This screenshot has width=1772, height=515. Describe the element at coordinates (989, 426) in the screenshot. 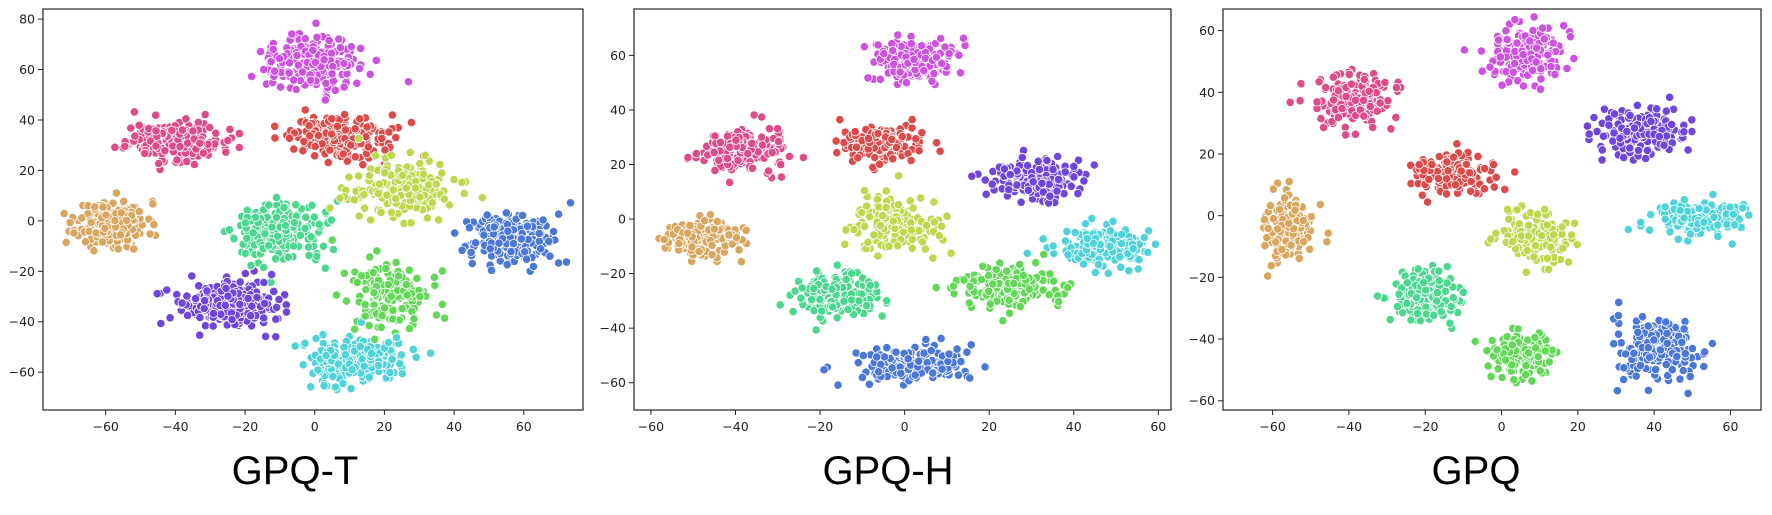

I see `x-tick-label: 20` at that location.